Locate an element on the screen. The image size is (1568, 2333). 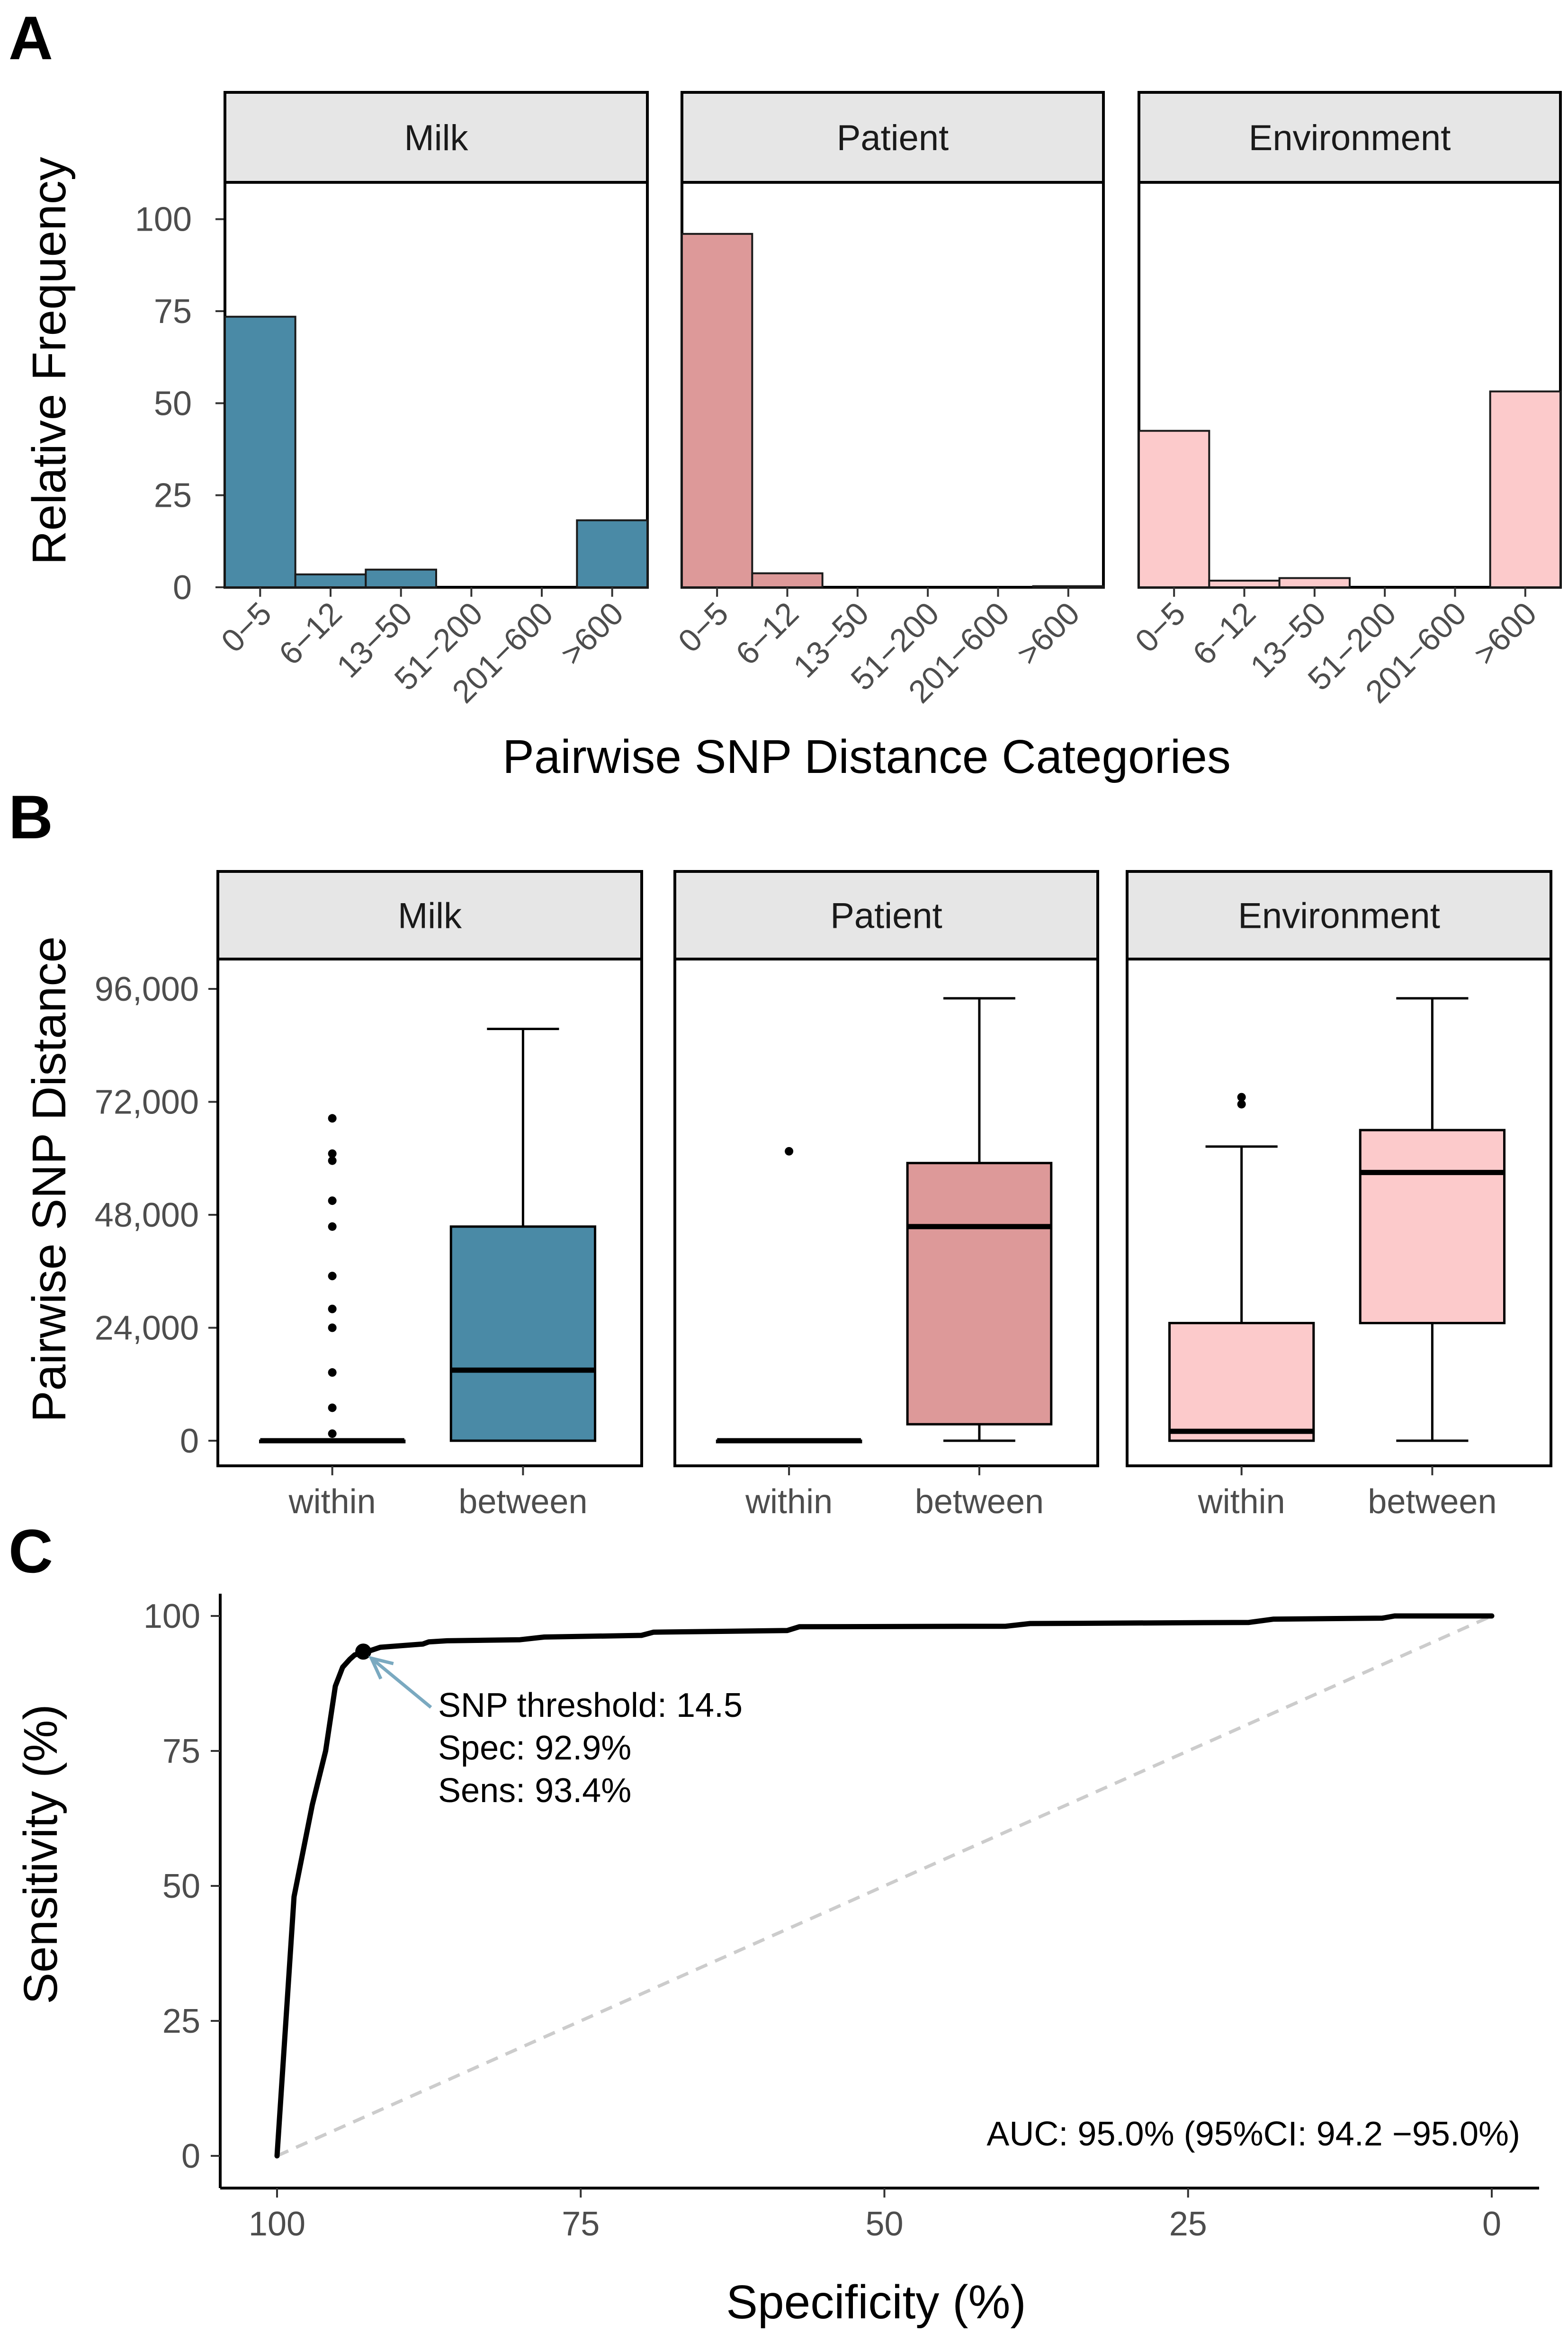
panel-b-environment-between-box is located at coordinates (1432, 1227).